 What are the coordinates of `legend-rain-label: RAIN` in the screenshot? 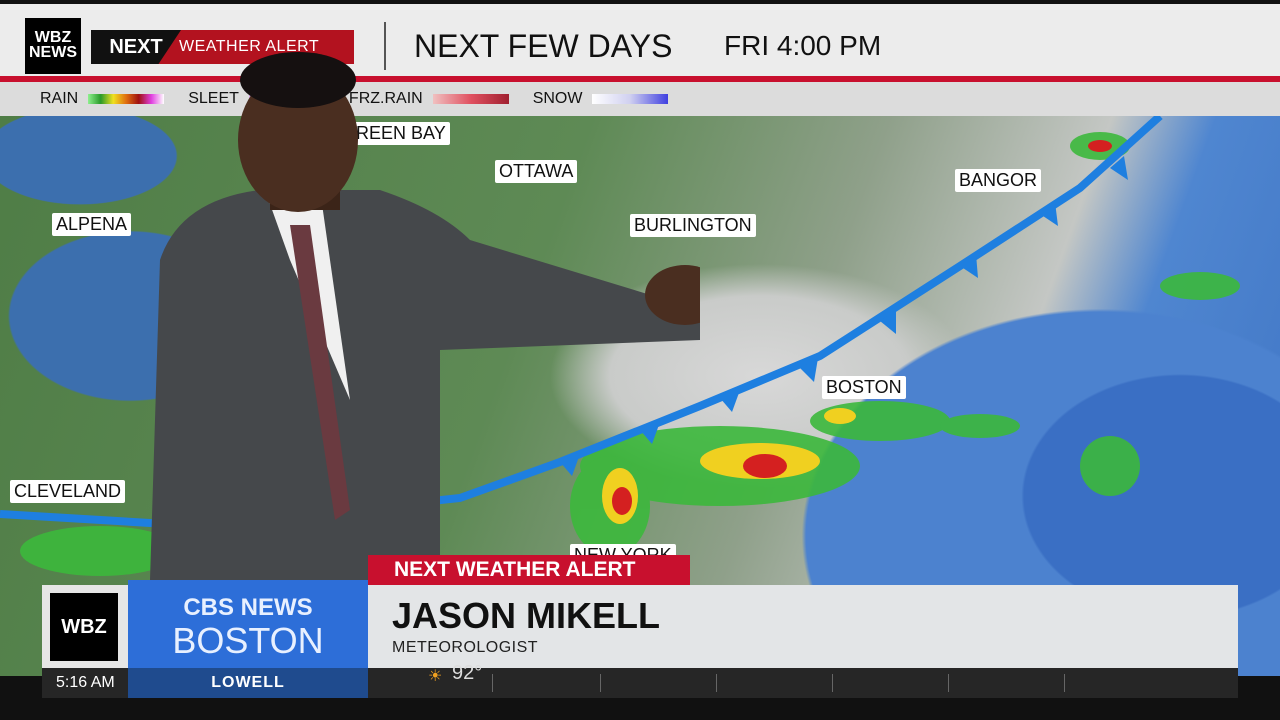 It's located at (59, 98).